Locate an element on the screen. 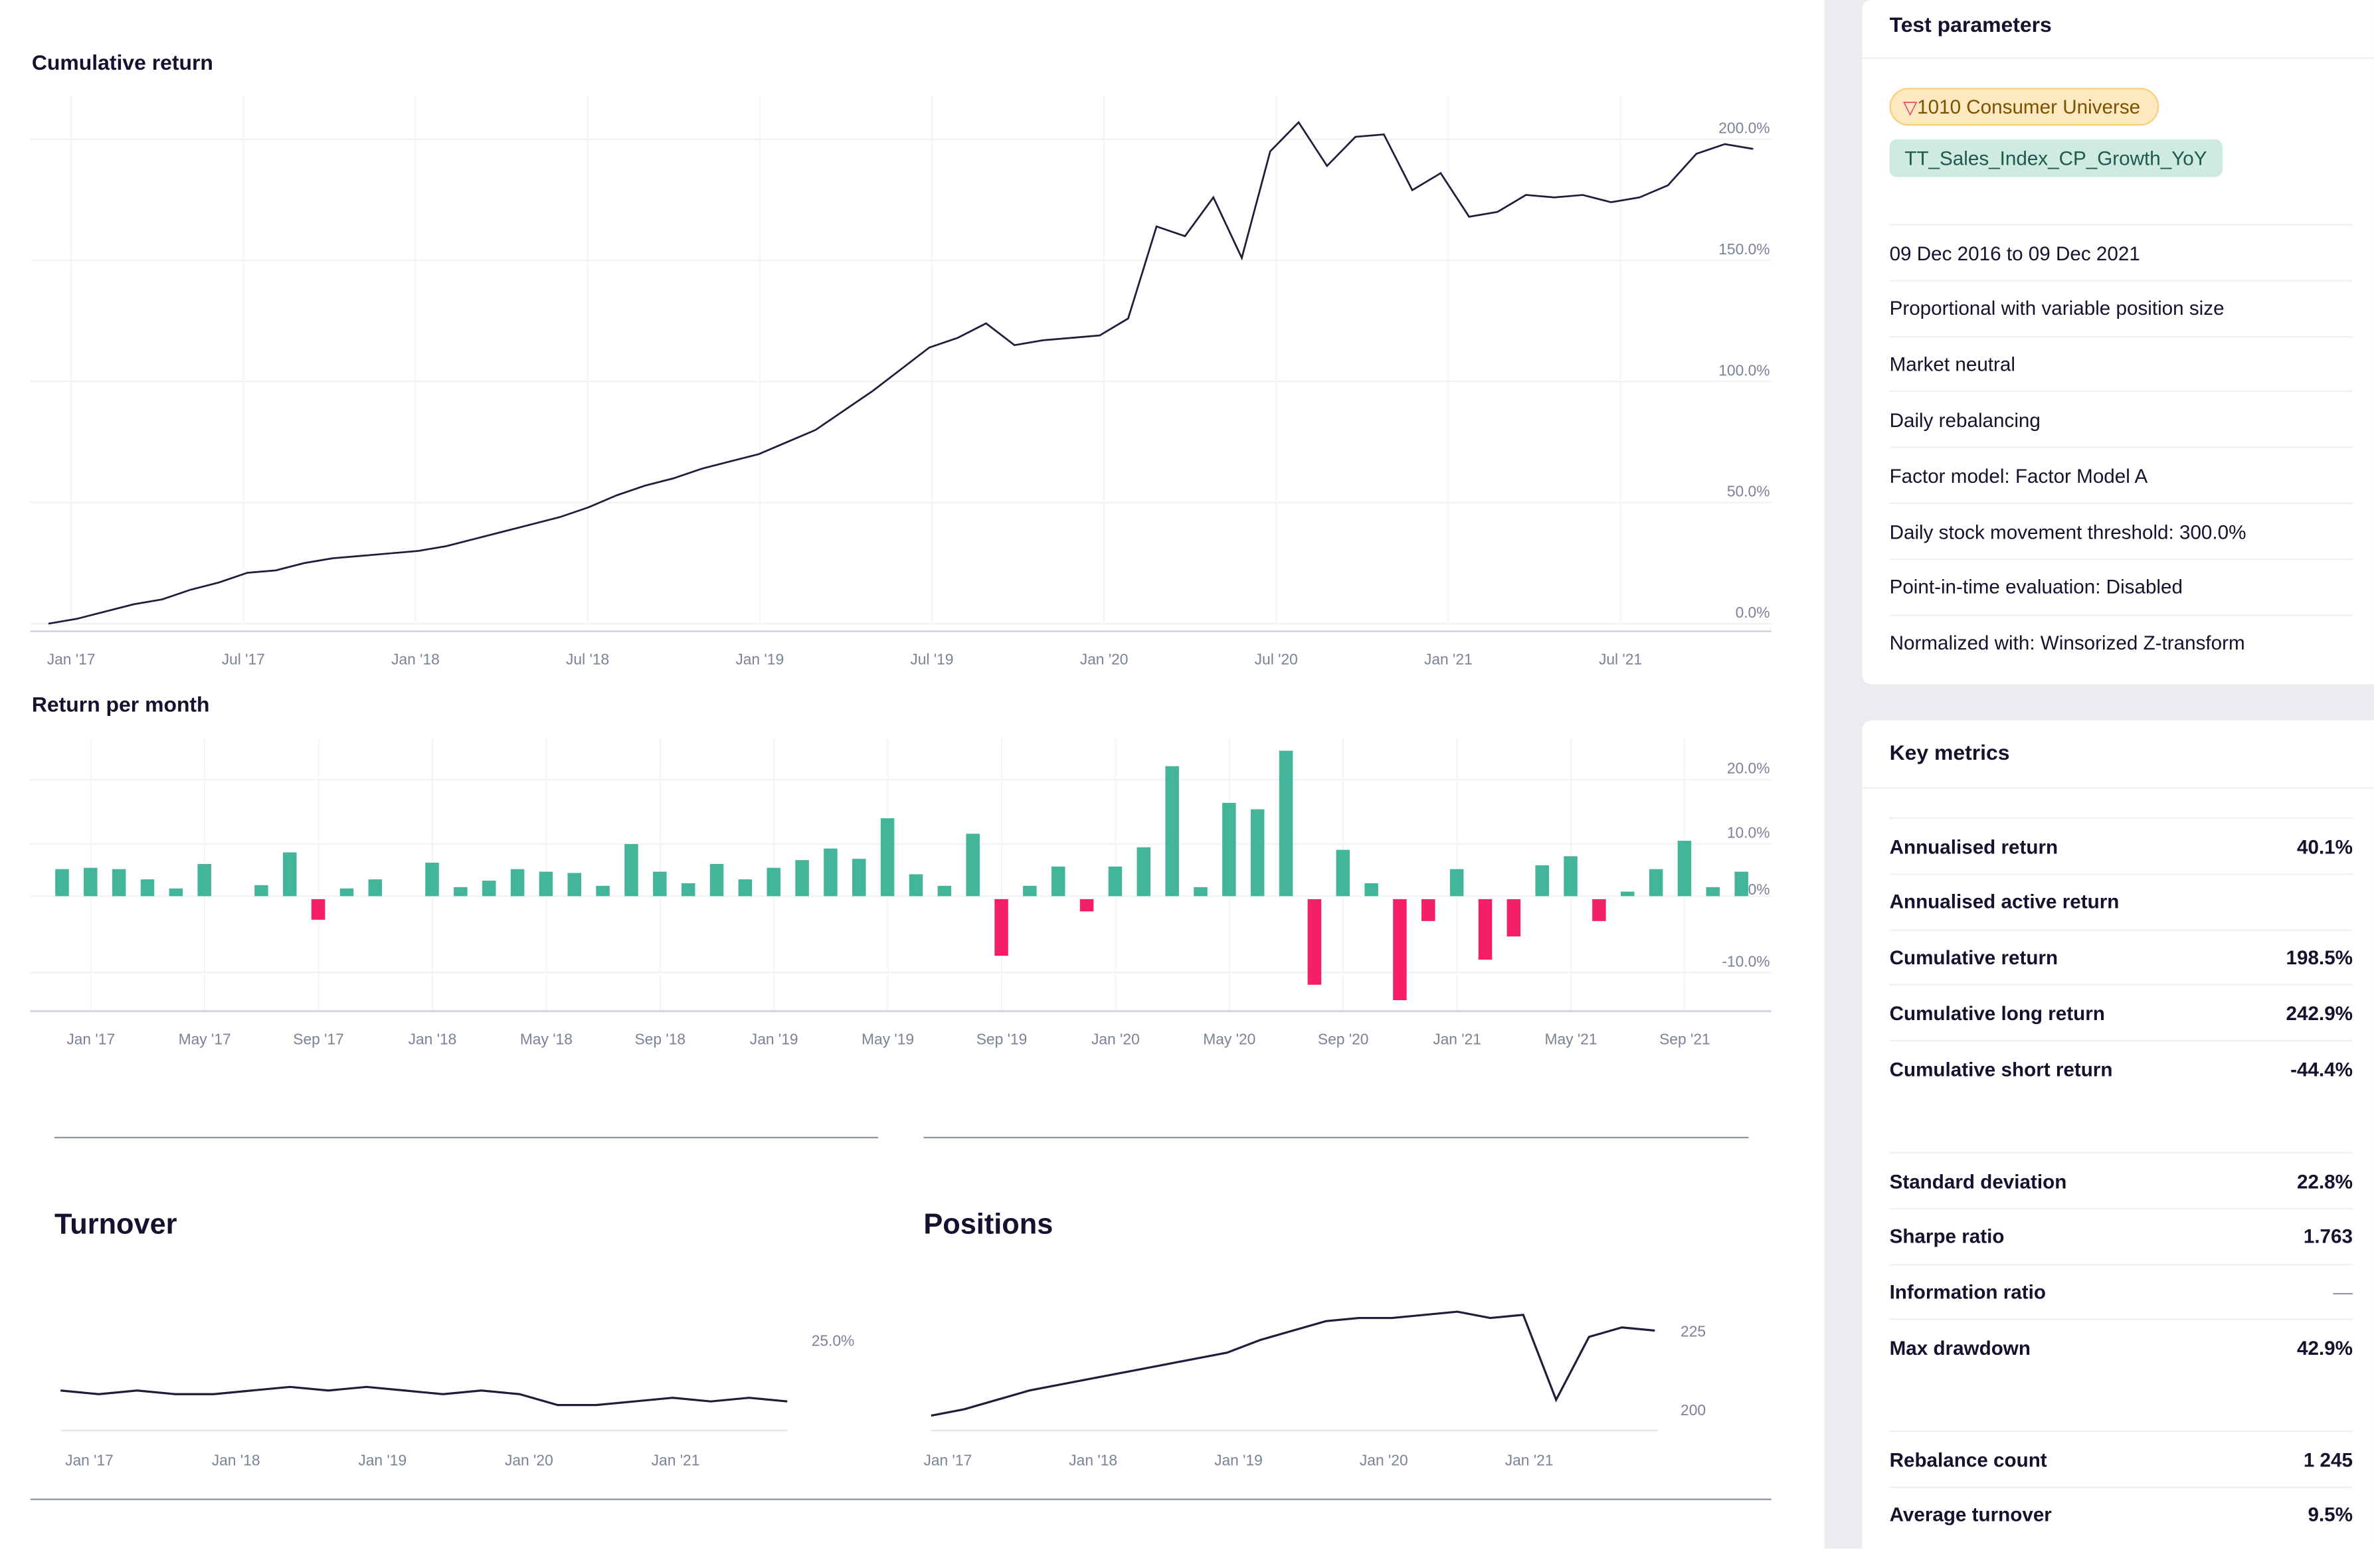 The height and width of the screenshot is (1568, 2374). metric-value: 42.9% is located at coordinates (2324, 1347).